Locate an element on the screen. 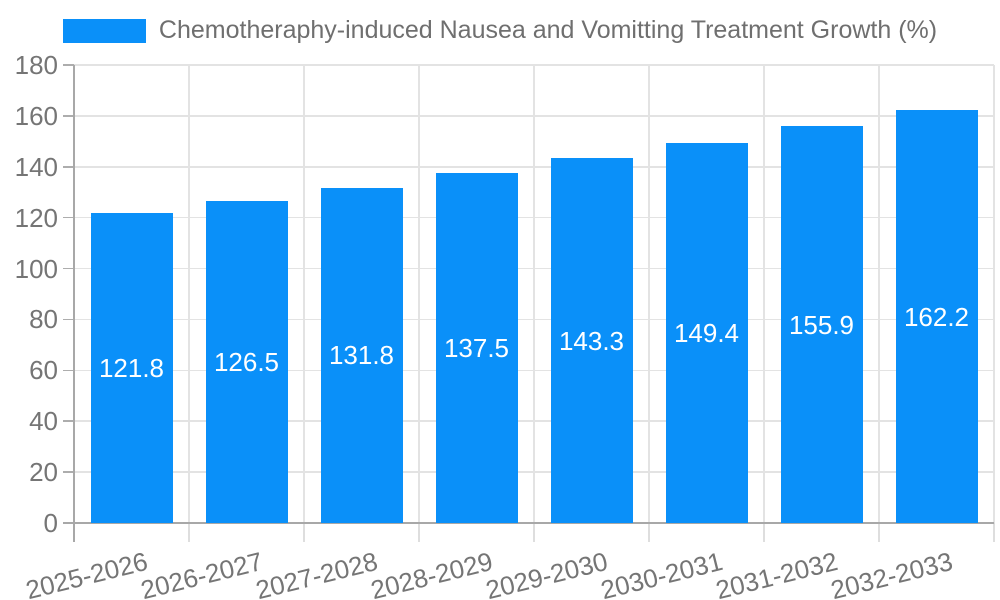  y-axis-tick-label: 20 is located at coordinates (43, 472).